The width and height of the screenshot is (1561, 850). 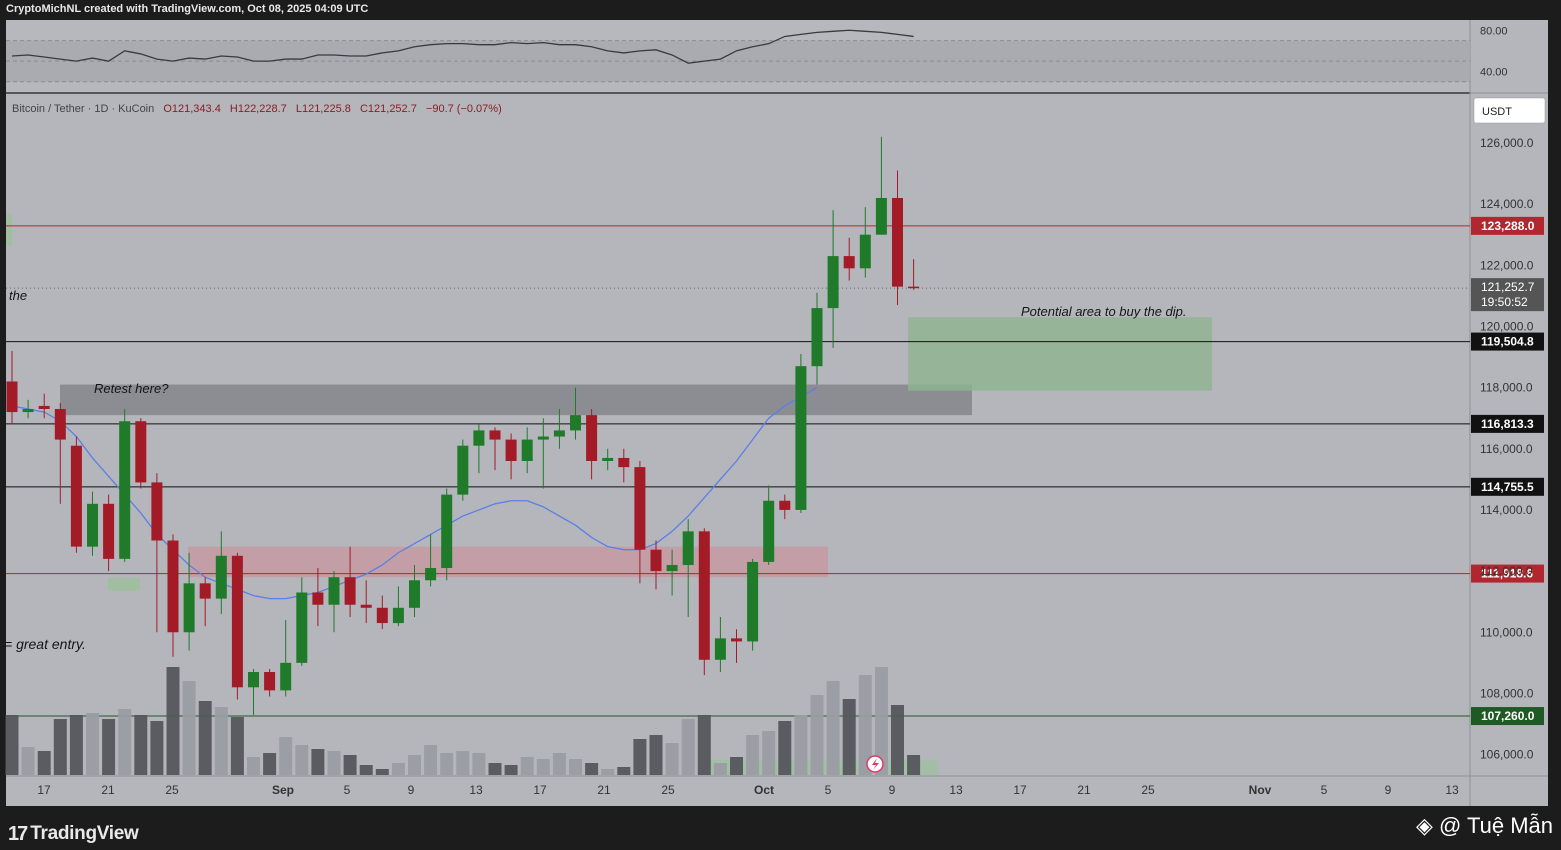 What do you see at coordinates (18, 833) in the screenshot?
I see `tradingview-logo-icon: 17` at bounding box center [18, 833].